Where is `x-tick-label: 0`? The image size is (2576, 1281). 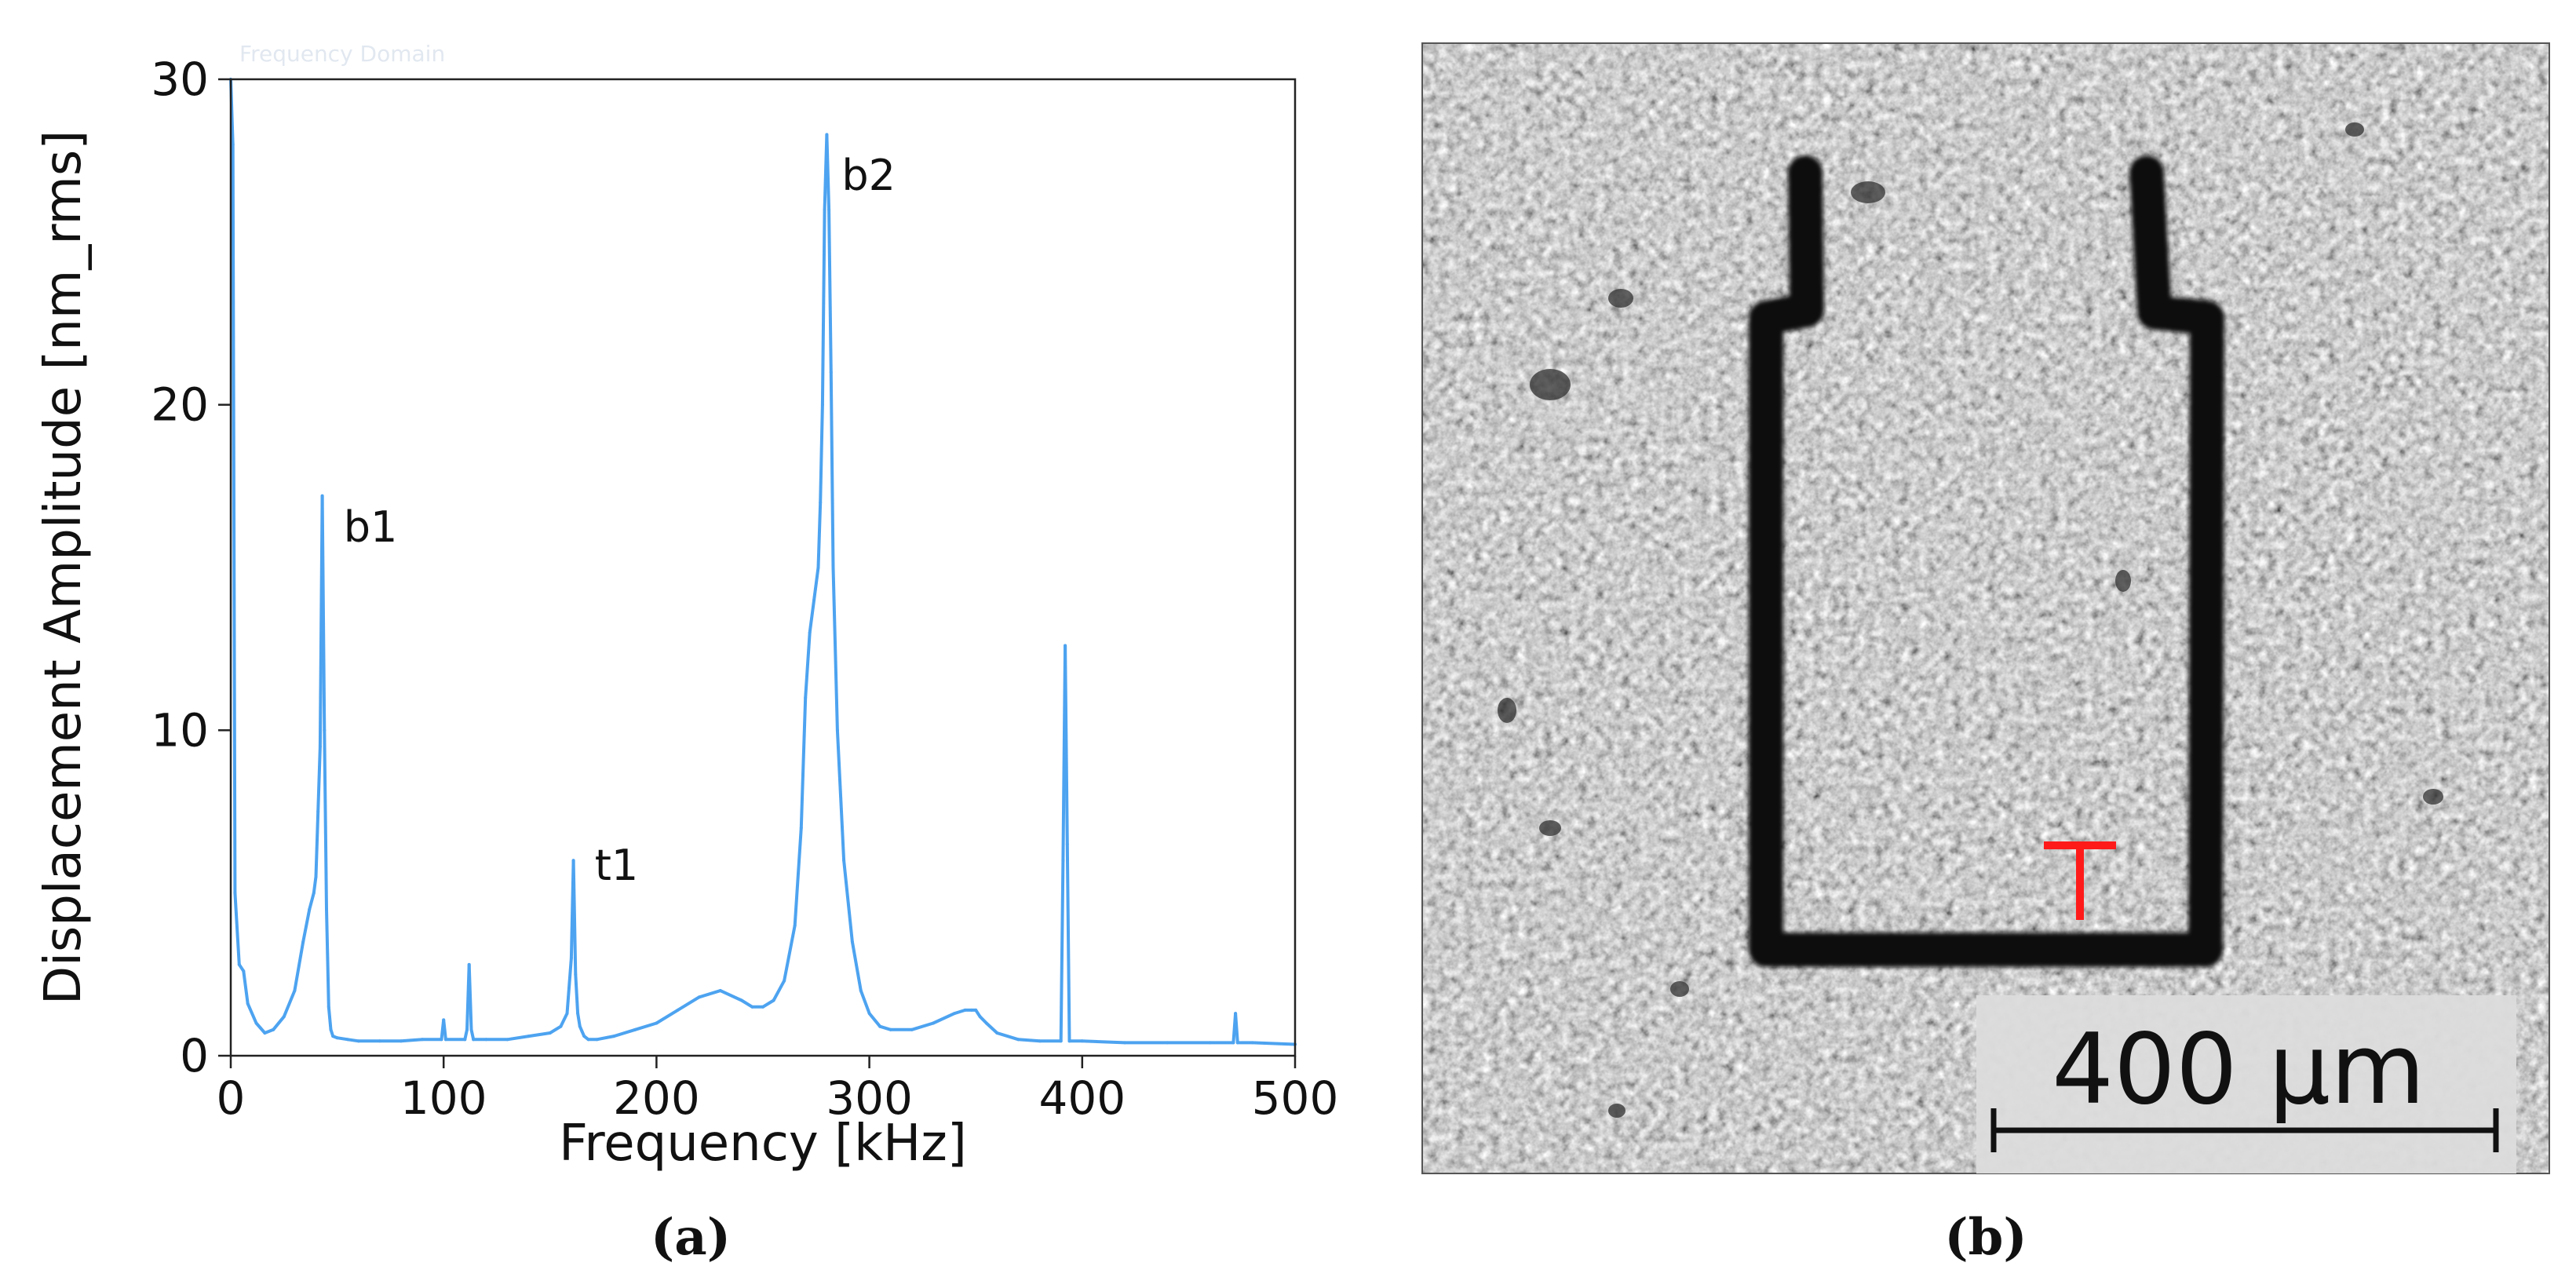
x-tick-label: 0 is located at coordinates (231, 1098).